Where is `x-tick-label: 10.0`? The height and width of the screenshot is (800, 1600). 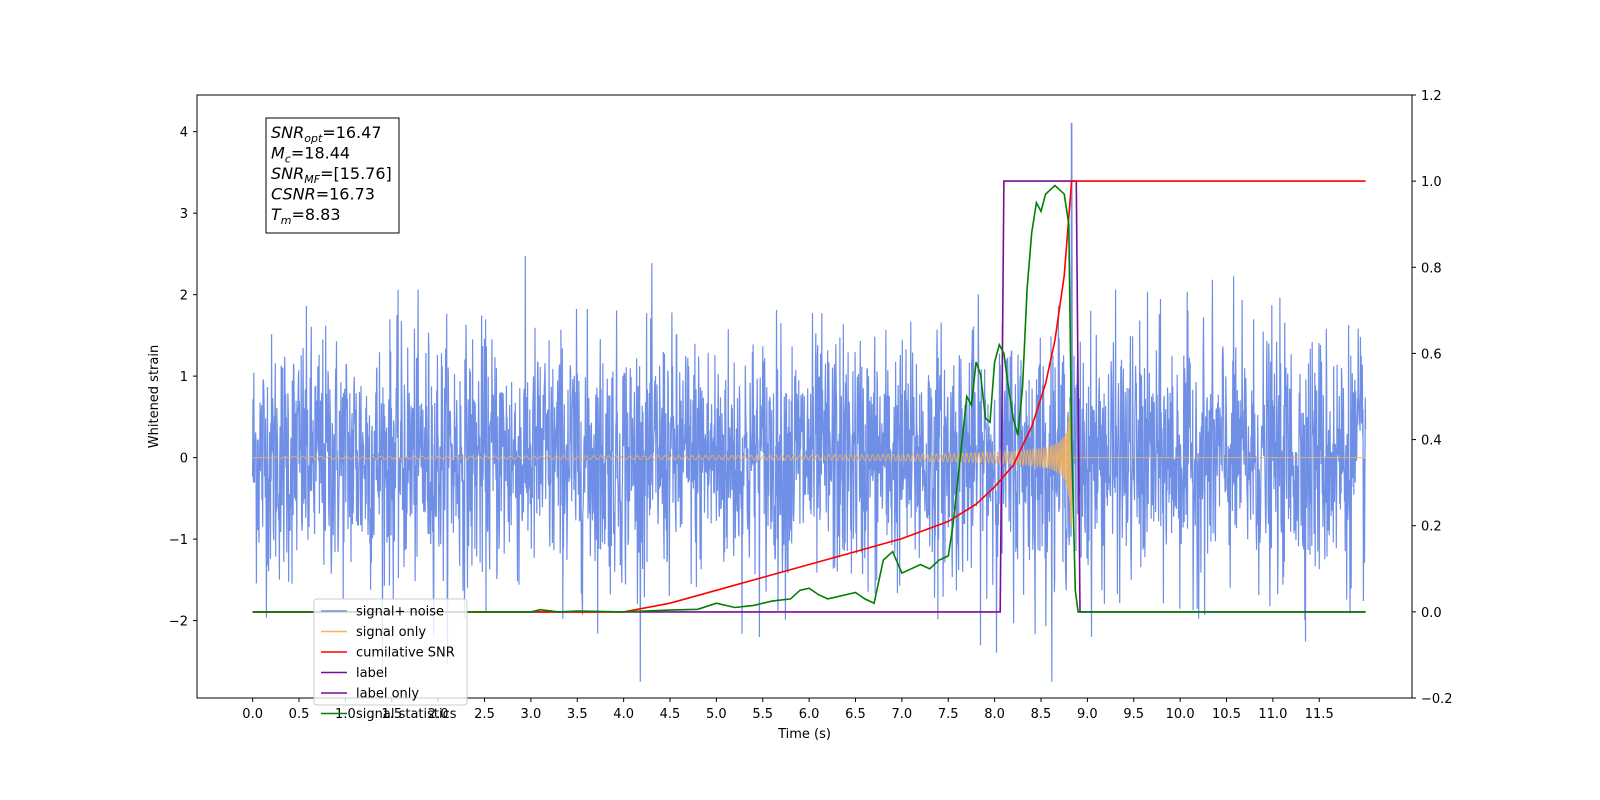
x-tick-label: 10.0 is located at coordinates (1180, 714).